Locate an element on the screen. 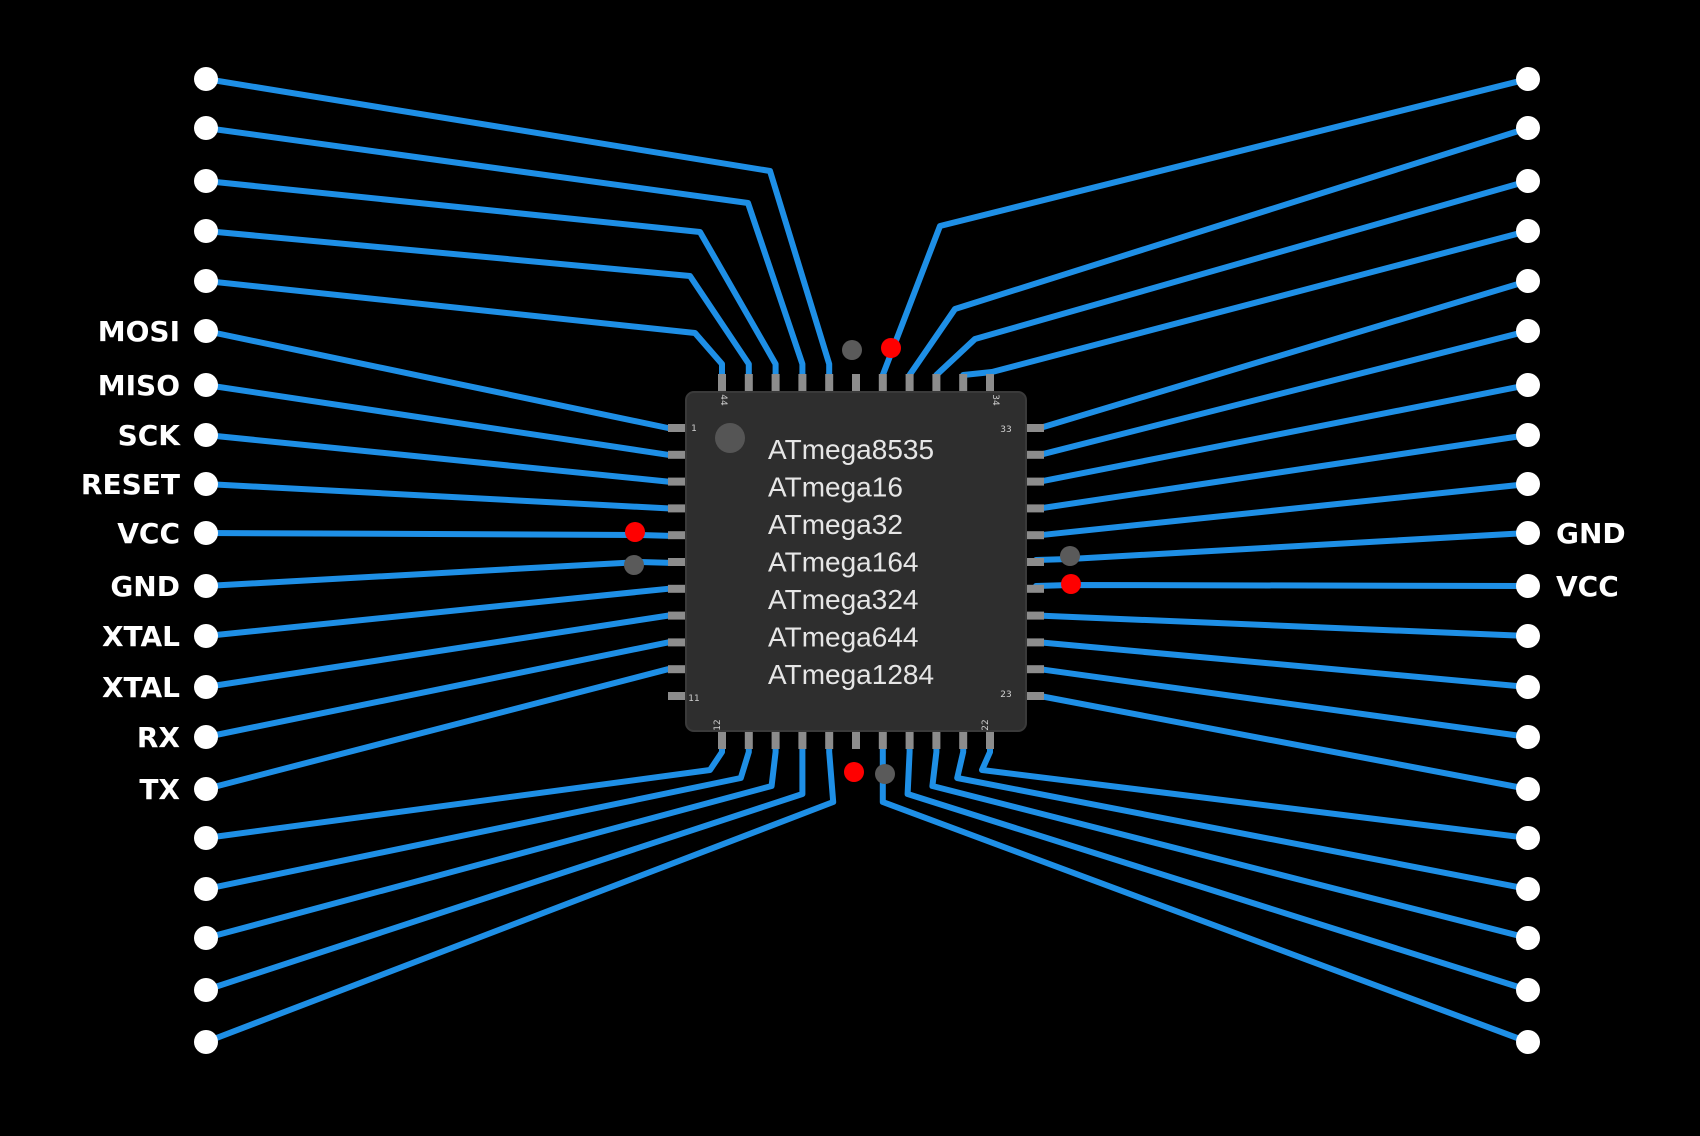 The width and height of the screenshot is (1700, 1136). part-name-atmega164: ATmega164 is located at coordinates (843, 562).